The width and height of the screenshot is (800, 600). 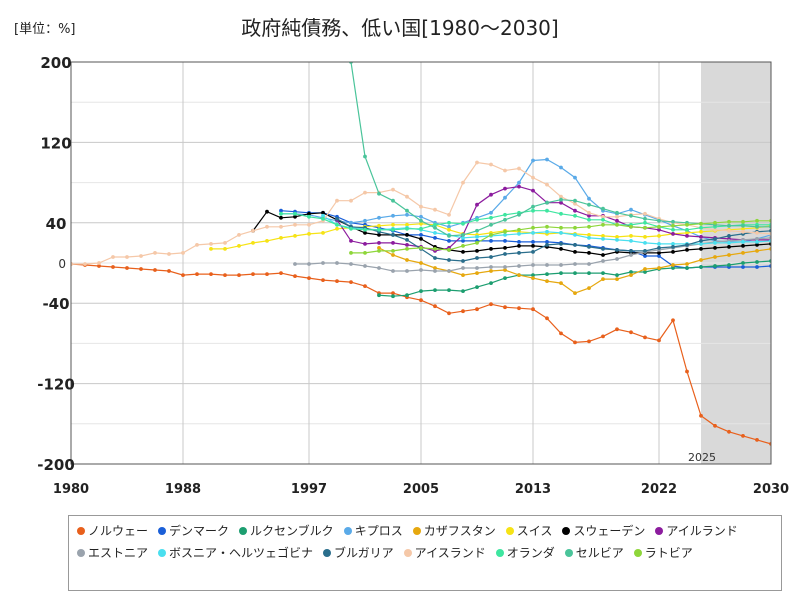 I want to click on legend-label: ルクセンブルク, so click(x=292, y=531).